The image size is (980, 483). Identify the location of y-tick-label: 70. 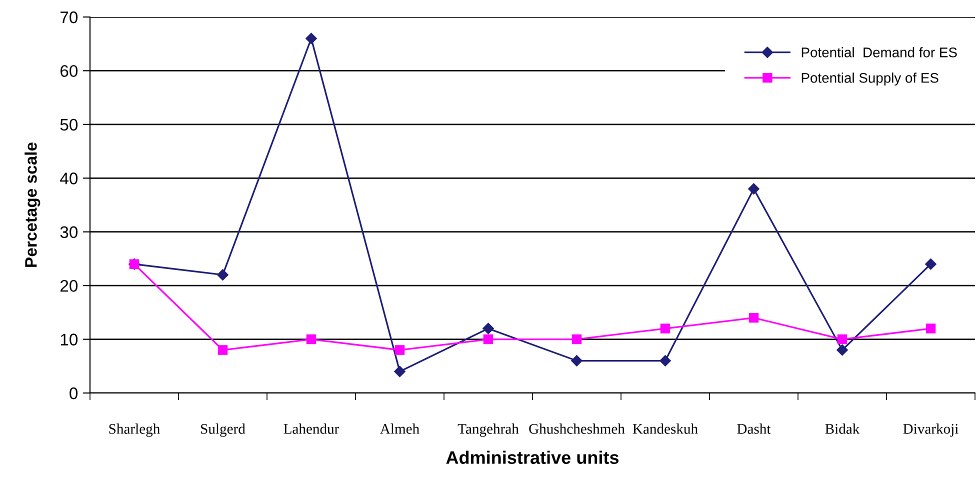
(69, 17).